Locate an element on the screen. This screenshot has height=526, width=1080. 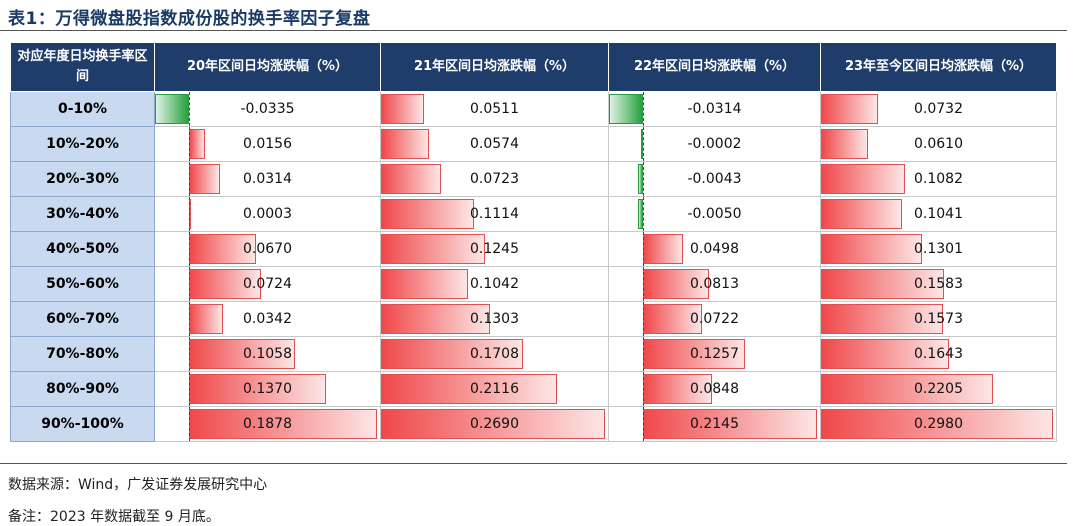
value-label: 0.1058 is located at coordinates (267, 354).